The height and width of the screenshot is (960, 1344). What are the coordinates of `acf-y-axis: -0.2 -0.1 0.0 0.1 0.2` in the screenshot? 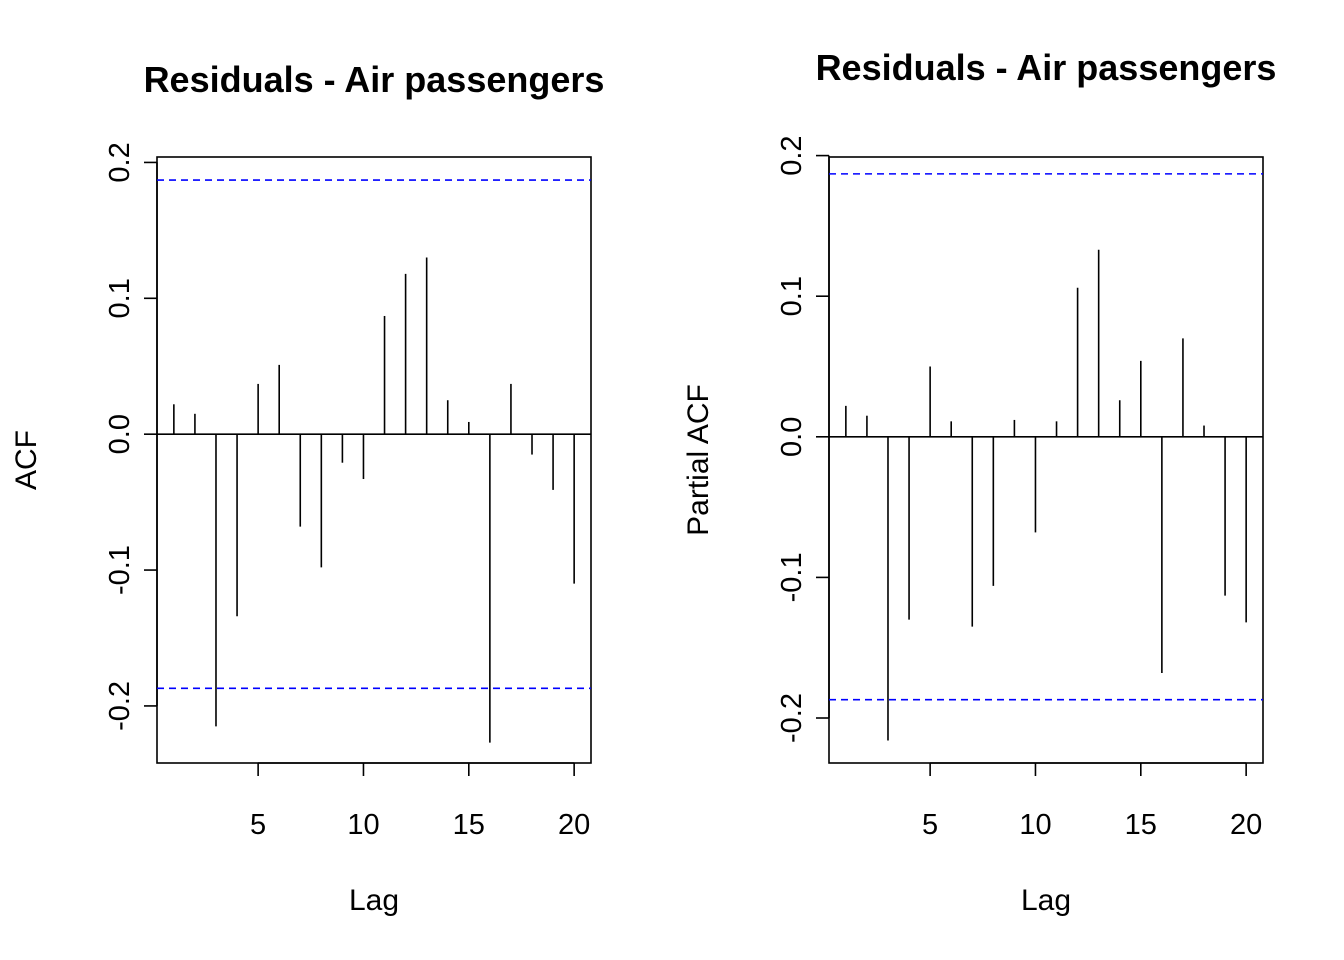 It's located at (131, 436).